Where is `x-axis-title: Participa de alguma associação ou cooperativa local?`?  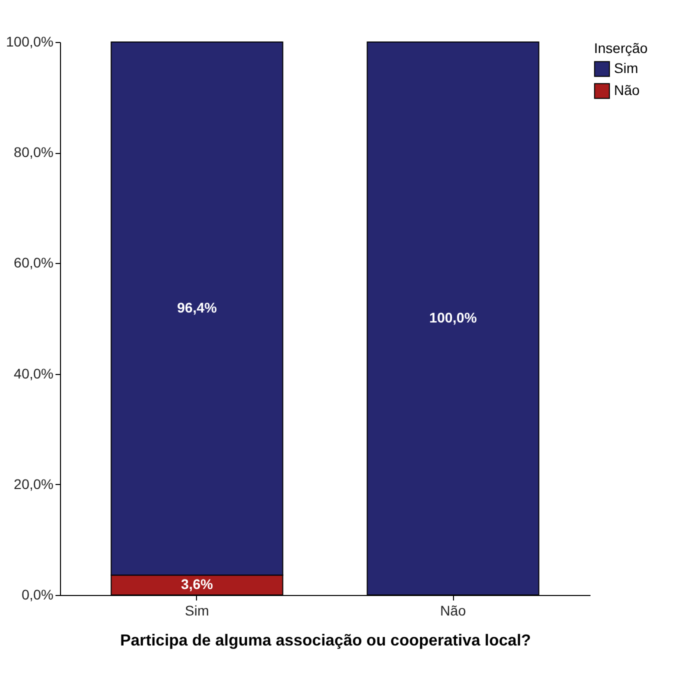
x-axis-title: Participa de alguma associação ou cooperativa local? is located at coordinates (325, 641).